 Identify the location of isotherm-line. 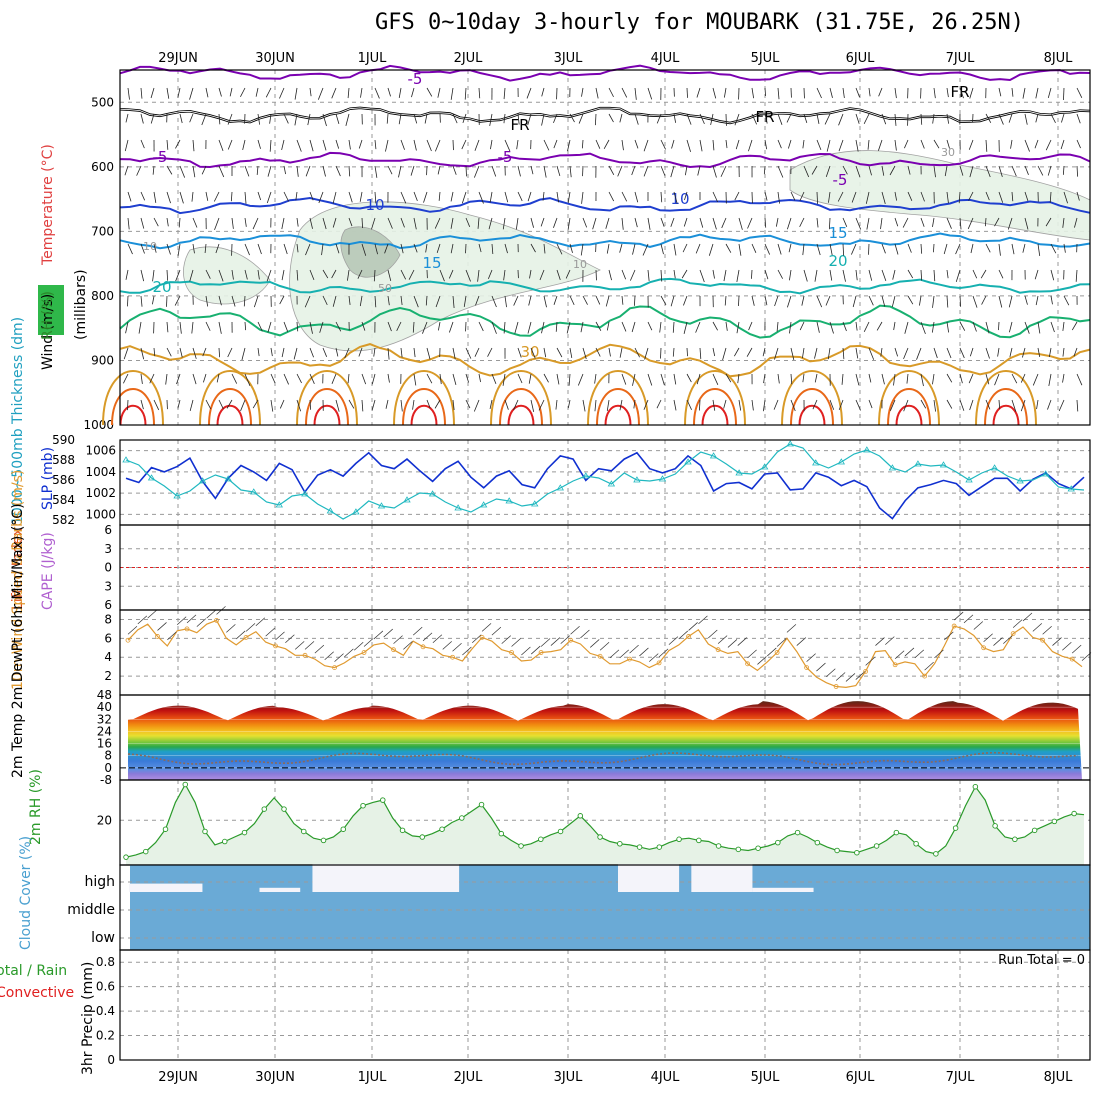
(605, 205).